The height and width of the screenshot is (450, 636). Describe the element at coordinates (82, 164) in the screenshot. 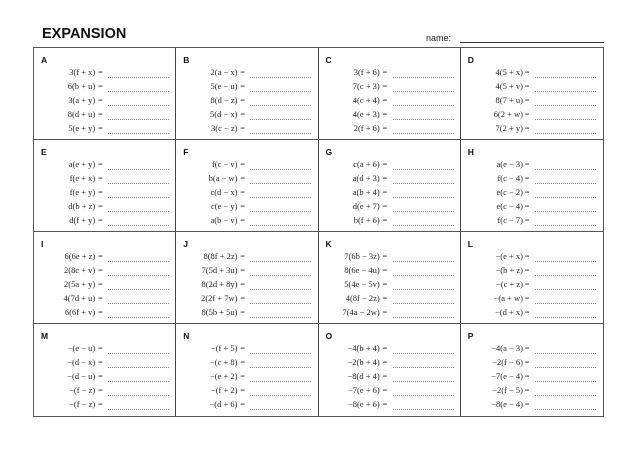

I see `expression: a(e + y)` at that location.